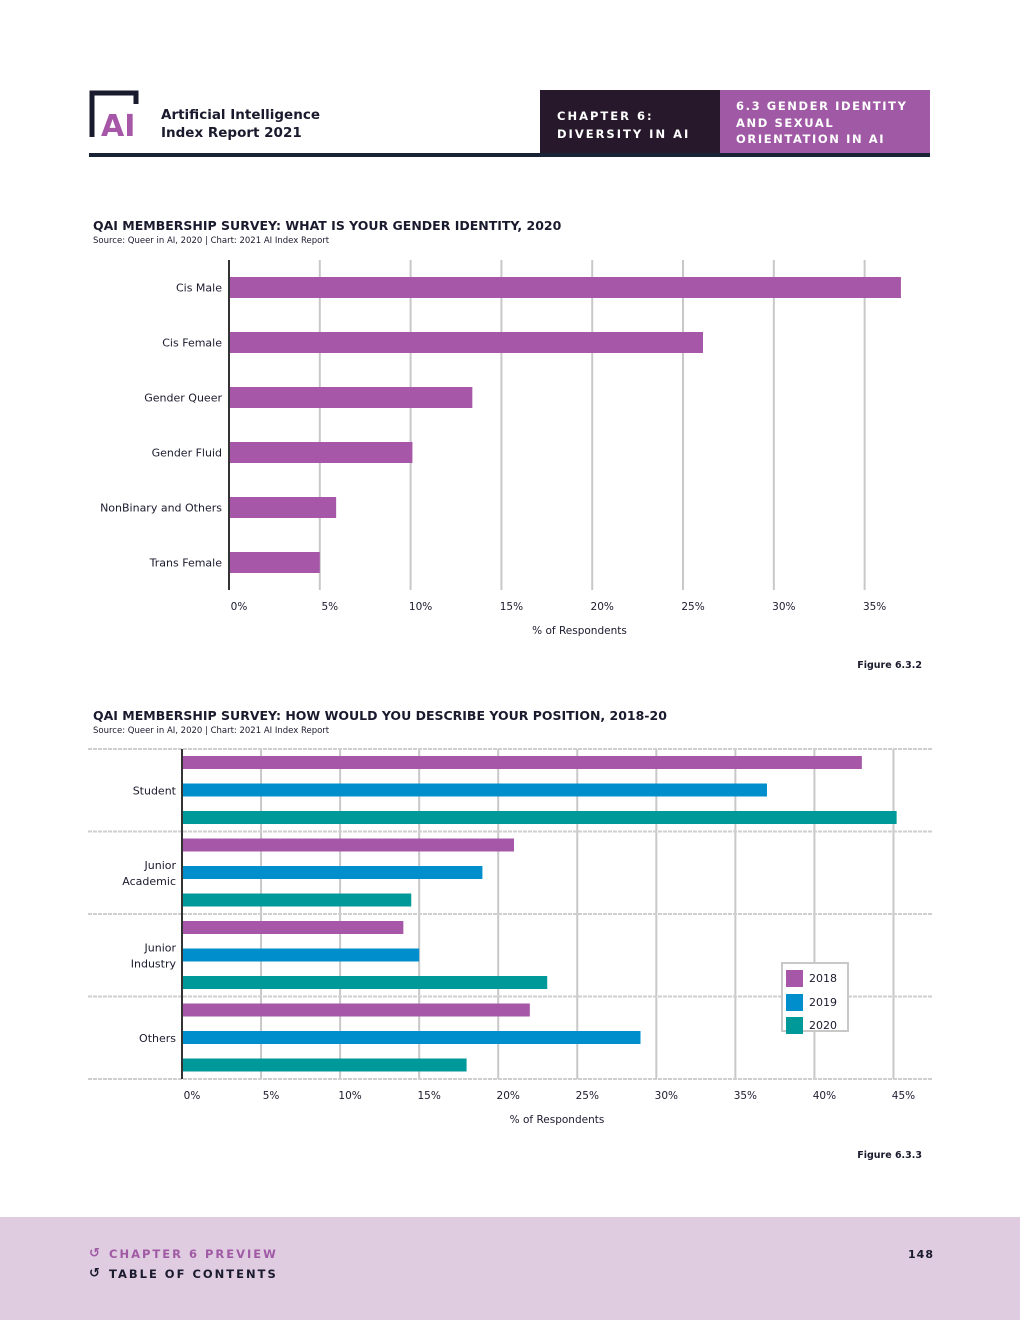  Describe the element at coordinates (154, 963) in the screenshot. I see `category-label: Industry` at that location.